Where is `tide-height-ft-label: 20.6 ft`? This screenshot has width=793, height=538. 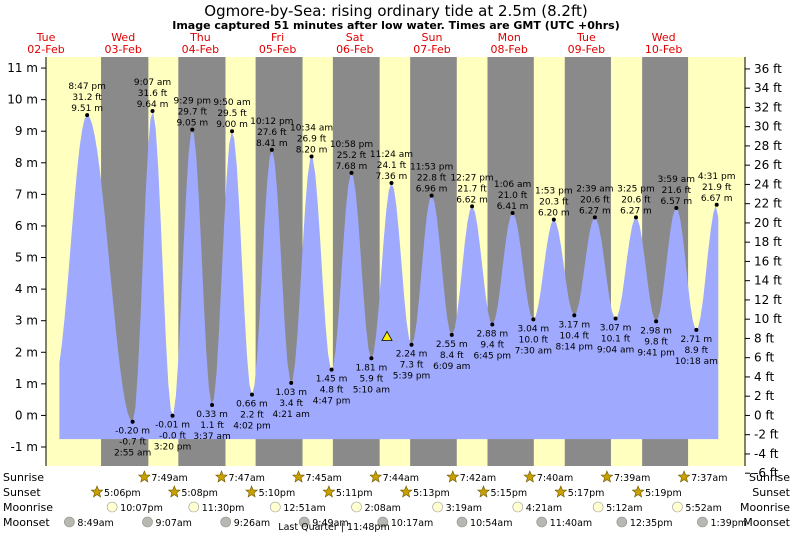 tide-height-ft-label: 20.6 ft is located at coordinates (595, 200).